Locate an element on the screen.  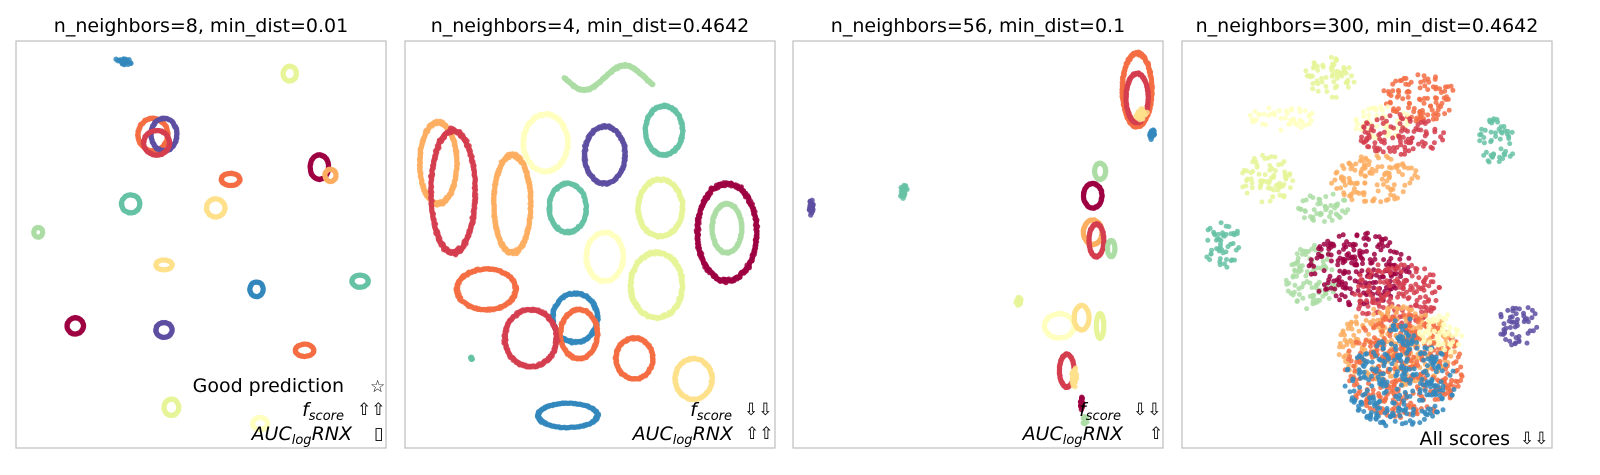
panel-1-auc-sub: log is located at coordinates (302, 440).